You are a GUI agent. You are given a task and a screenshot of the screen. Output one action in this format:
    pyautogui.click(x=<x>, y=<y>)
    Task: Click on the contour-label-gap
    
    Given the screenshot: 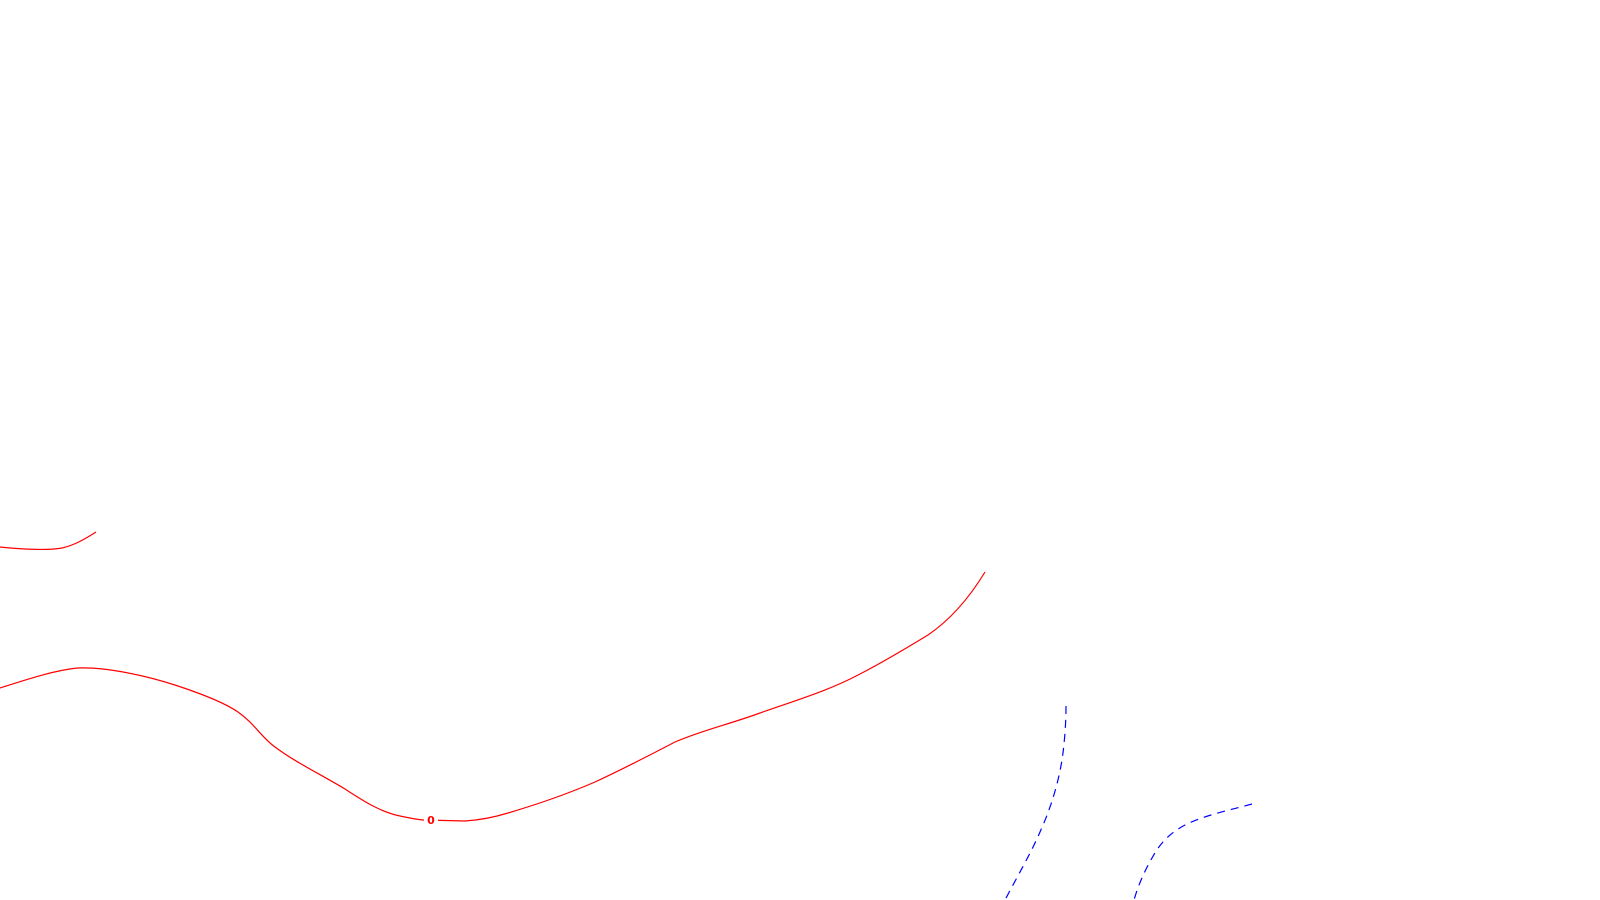 What is the action you would take?
    pyautogui.click(x=431, y=820)
    